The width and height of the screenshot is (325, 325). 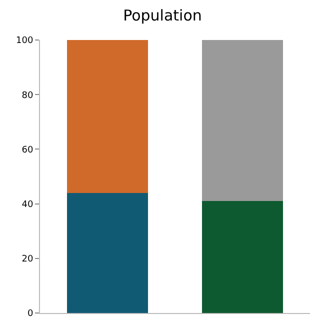 I want to click on chart-title: Population, so click(x=162, y=15).